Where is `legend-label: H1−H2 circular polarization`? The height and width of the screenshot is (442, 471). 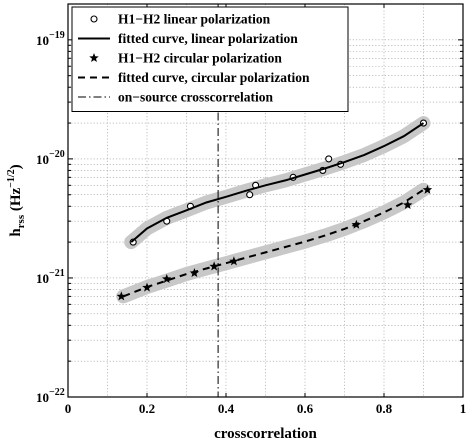 legend-label: H1−H2 circular polarization is located at coordinates (200, 58).